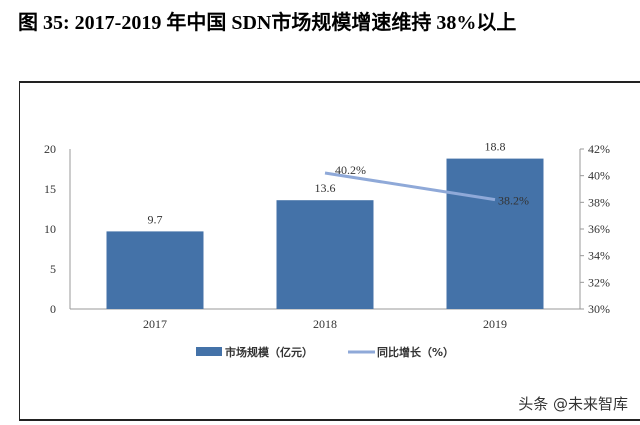 The height and width of the screenshot is (425, 640). Describe the element at coordinates (155, 219) in the screenshot. I see `bar-data-label: 9.7` at that location.